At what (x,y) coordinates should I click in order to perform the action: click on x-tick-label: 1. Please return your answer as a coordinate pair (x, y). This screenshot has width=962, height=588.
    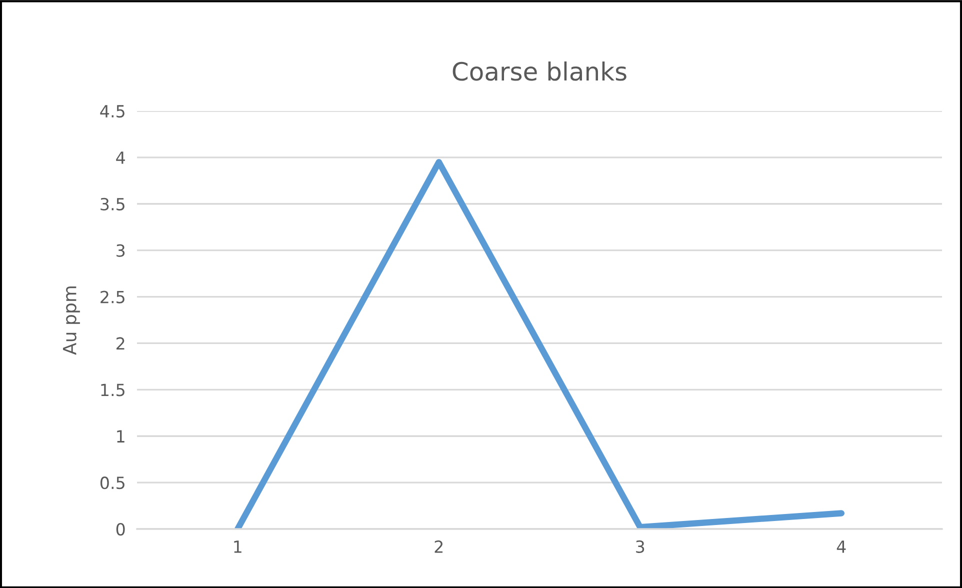
    Looking at the image, I should click on (238, 546).